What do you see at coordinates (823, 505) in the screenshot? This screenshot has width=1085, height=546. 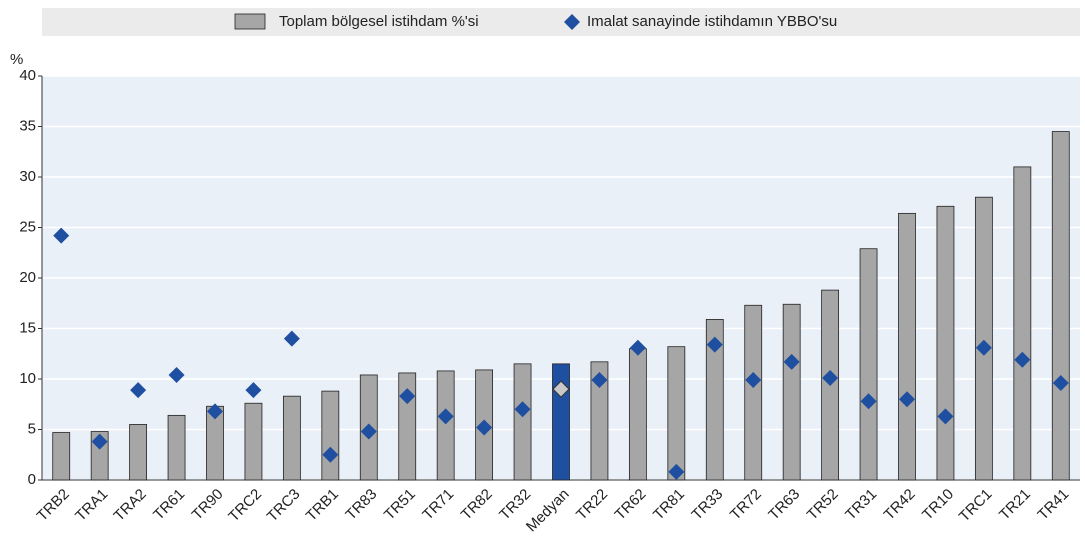 I see `x-tick-label: TR52` at bounding box center [823, 505].